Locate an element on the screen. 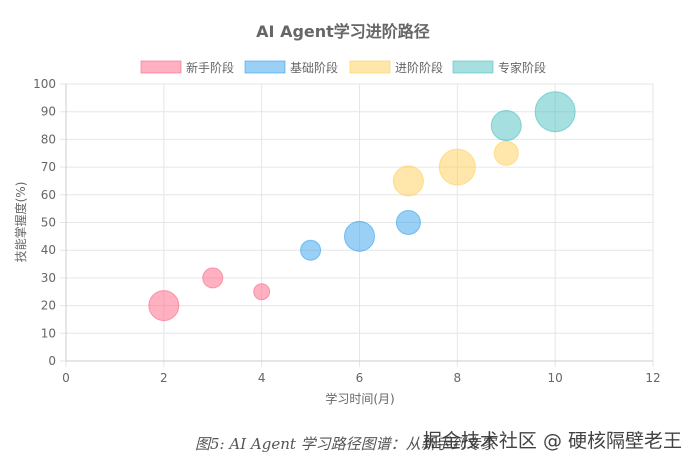 The width and height of the screenshot is (694, 462). y-axis-label: 技能掌握度(%) is located at coordinates (20, 222).